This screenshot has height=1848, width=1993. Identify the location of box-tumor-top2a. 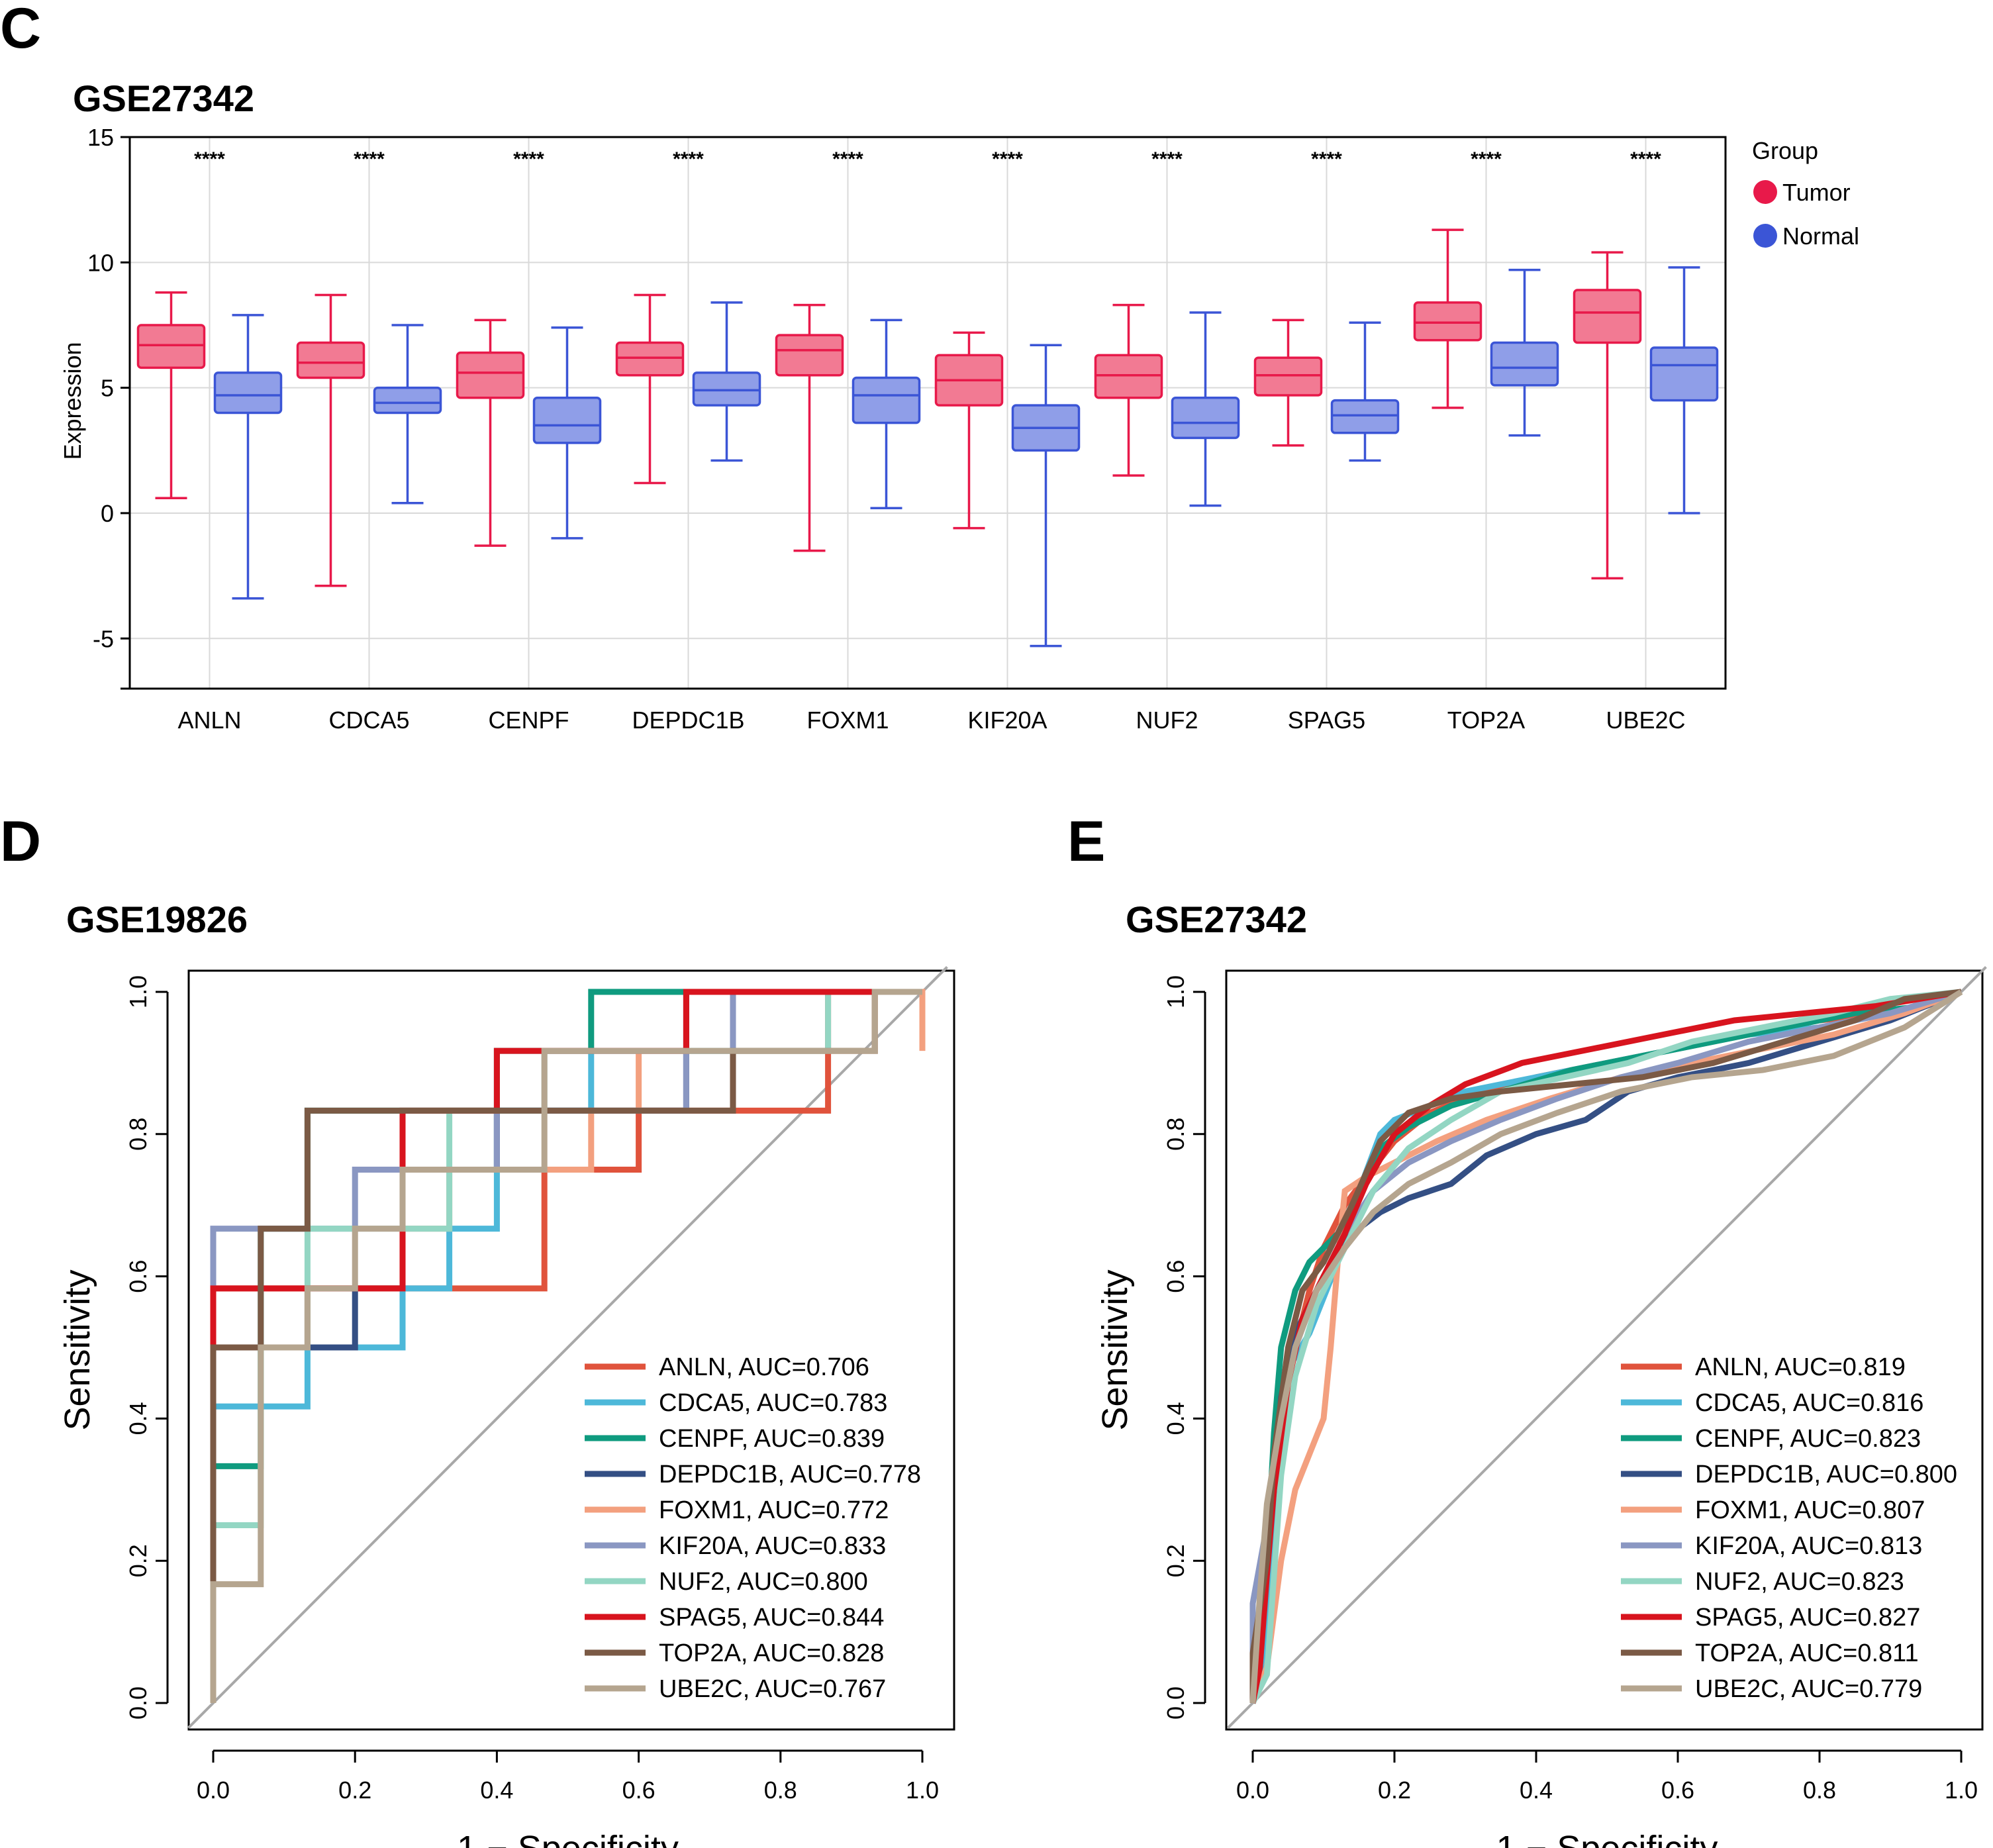
(1448, 318).